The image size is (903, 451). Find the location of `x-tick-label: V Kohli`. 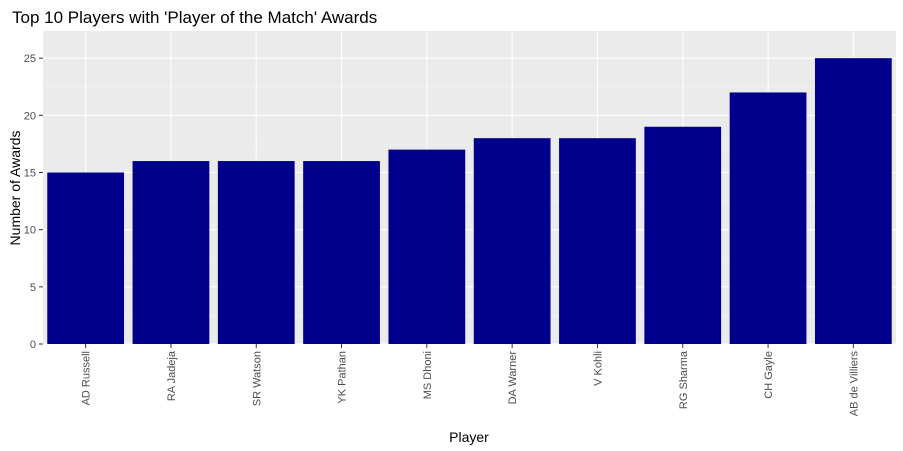

x-tick-label: V Kohli is located at coordinates (598, 368).